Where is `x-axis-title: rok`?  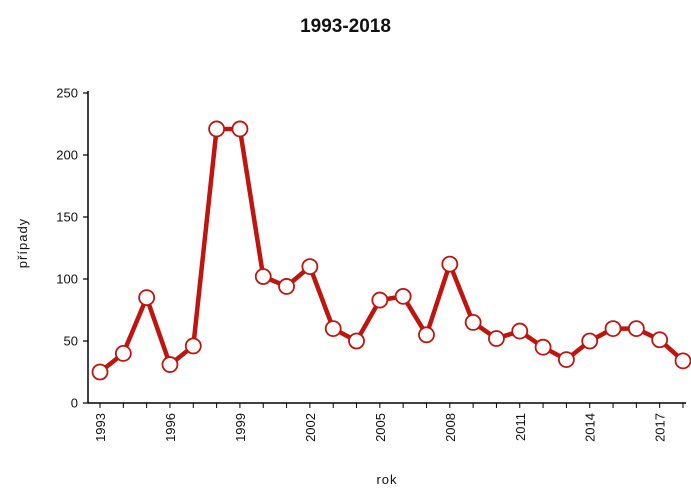 x-axis-title: rok is located at coordinates (386, 479).